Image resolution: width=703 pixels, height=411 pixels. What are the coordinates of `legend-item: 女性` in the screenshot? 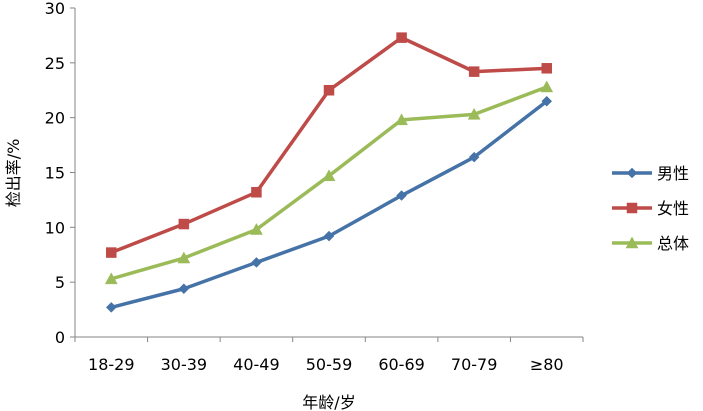 It's located at (650, 208).